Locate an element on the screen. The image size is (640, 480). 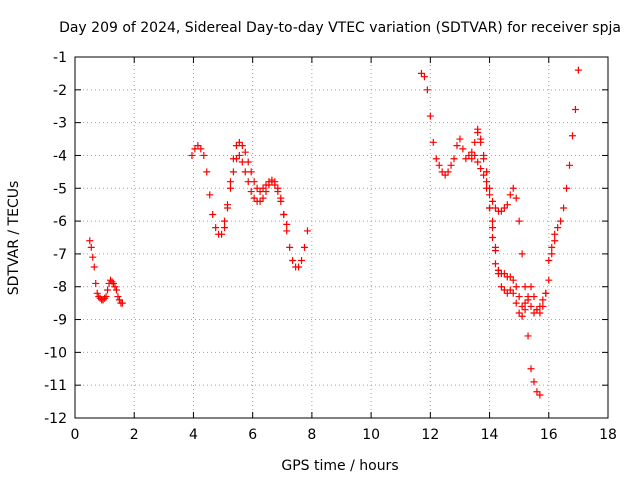
x-tick-label: 6 is located at coordinates (252, 435).